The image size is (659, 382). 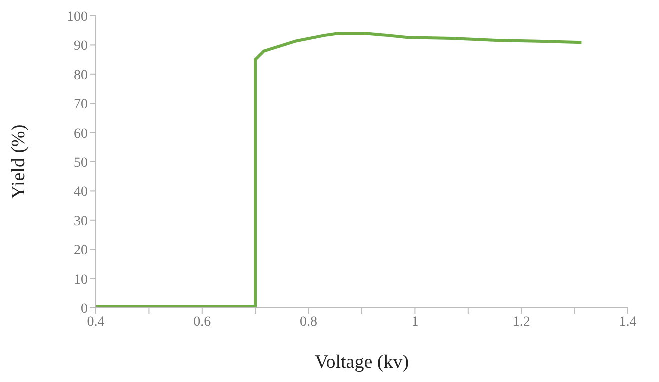 I want to click on y-tick-label: 80, so click(x=81, y=76).